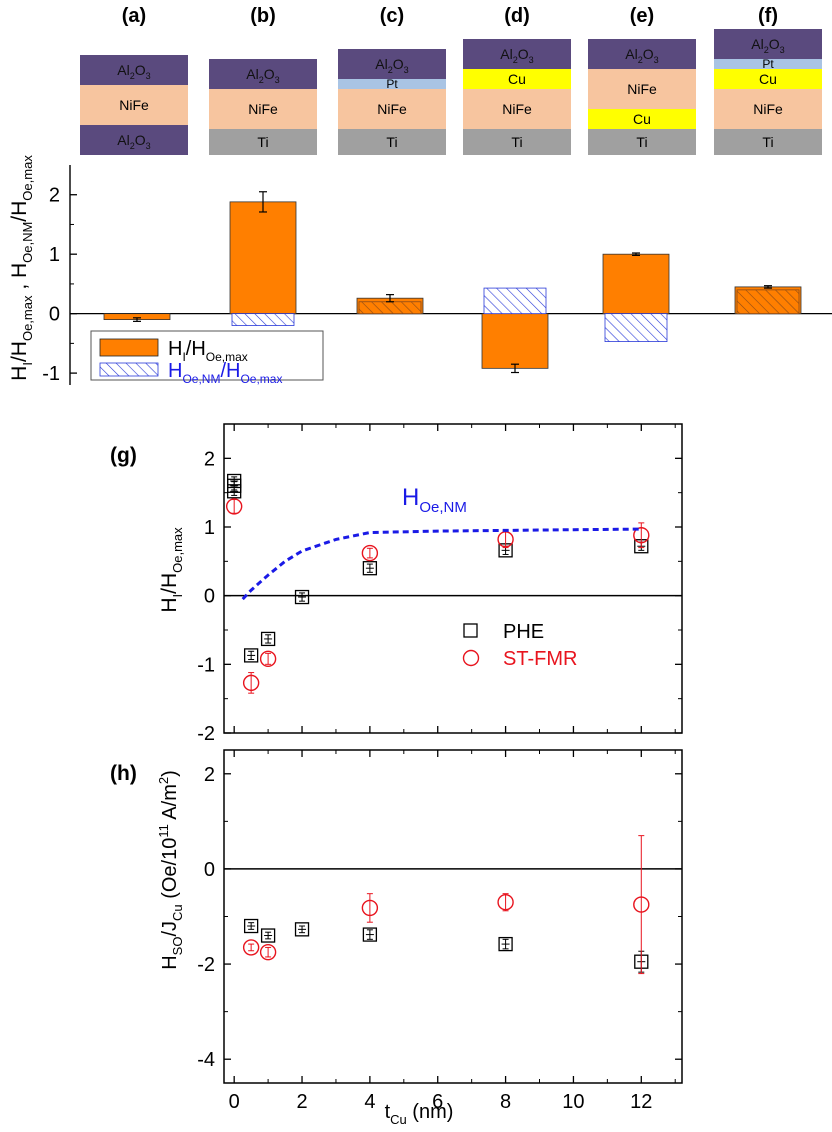  Describe the element at coordinates (134, 16) in the screenshot. I see `panel-letter: (a)` at that location.